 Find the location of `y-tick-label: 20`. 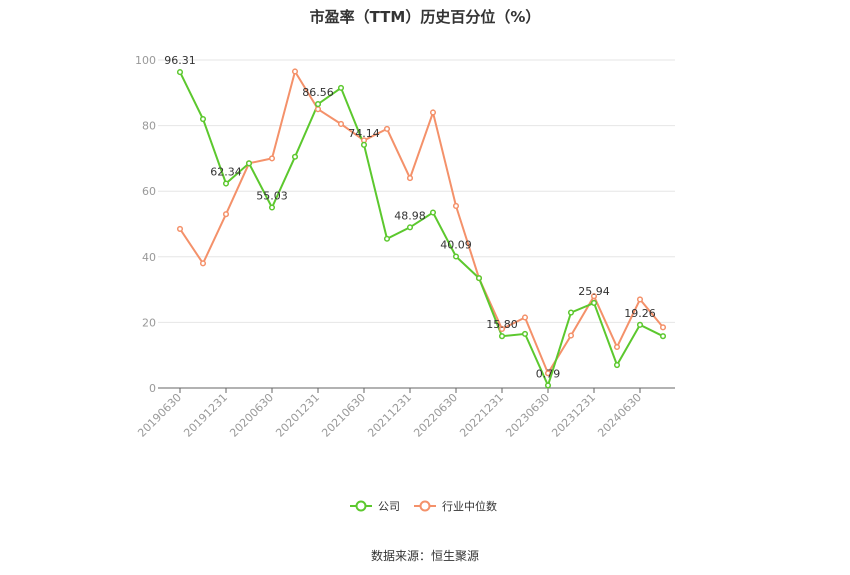

y-tick-label: 20 is located at coordinates (149, 322).